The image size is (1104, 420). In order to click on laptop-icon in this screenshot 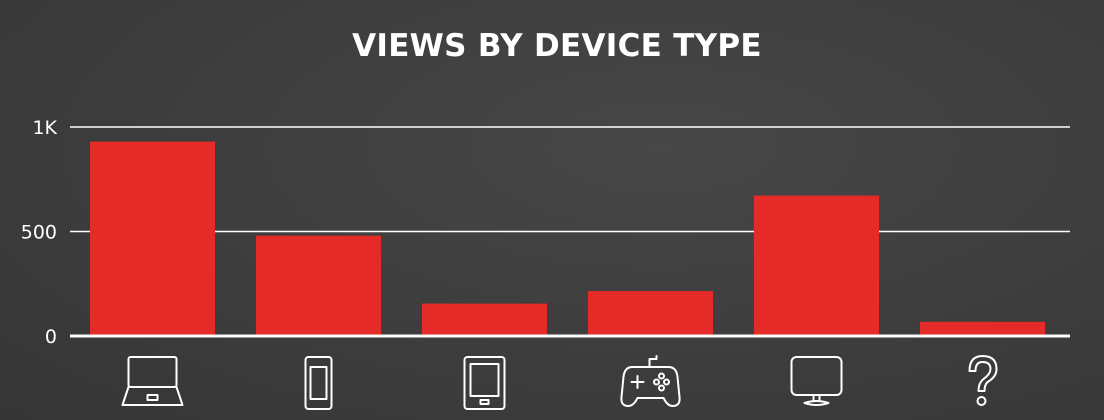, I will do `click(152, 381)`.